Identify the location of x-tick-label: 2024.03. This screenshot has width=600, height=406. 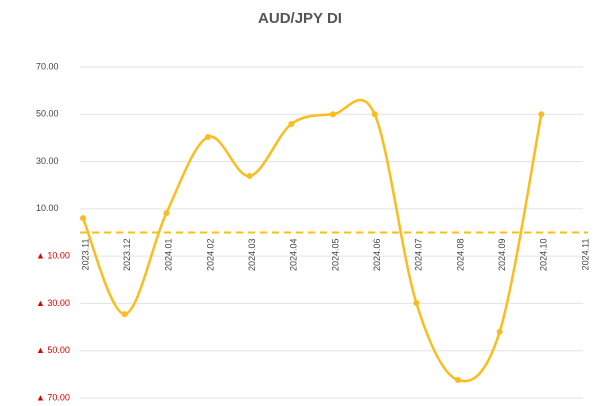
(252, 255).